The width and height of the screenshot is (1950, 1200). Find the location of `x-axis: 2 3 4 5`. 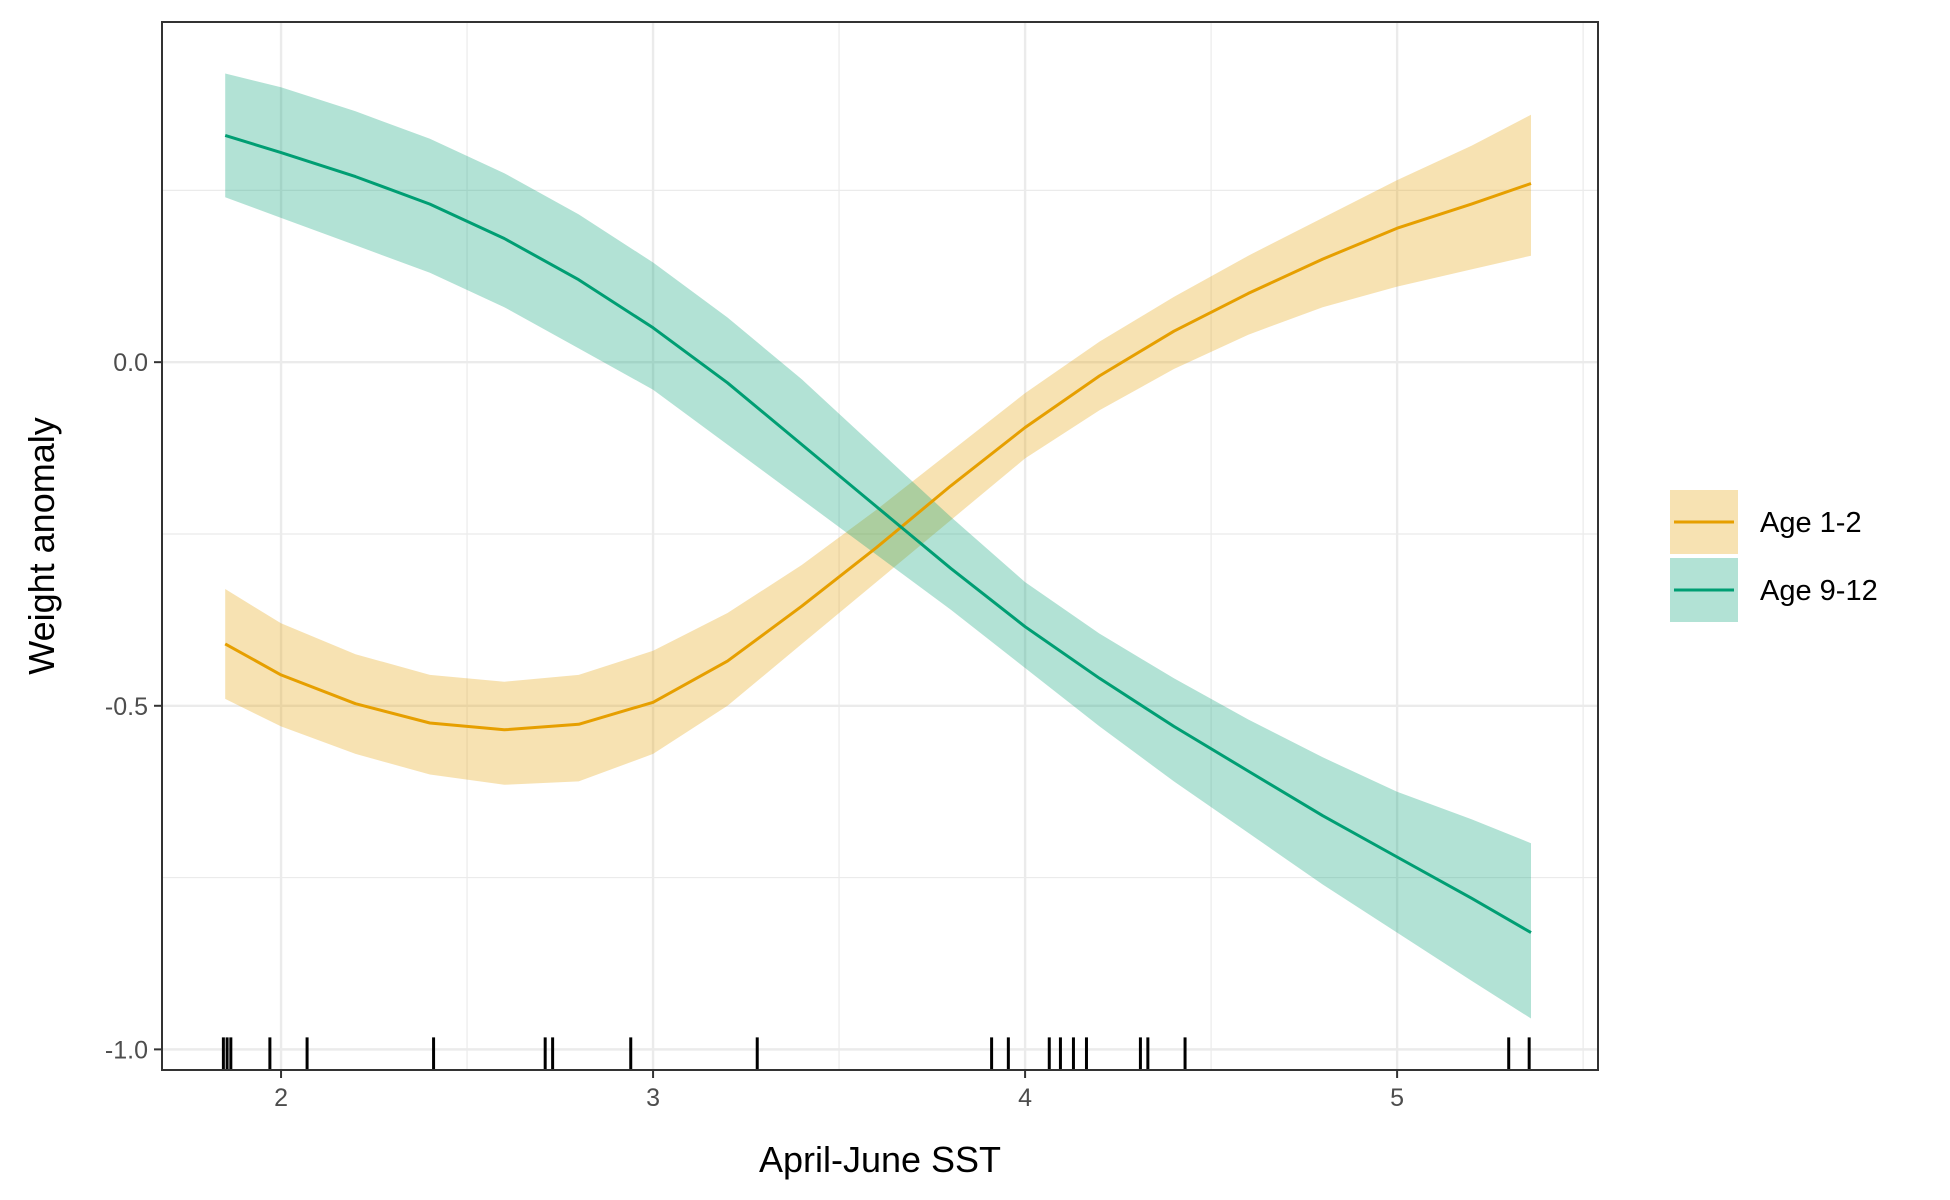

x-axis: 2 3 4 5 is located at coordinates (839, 1091).